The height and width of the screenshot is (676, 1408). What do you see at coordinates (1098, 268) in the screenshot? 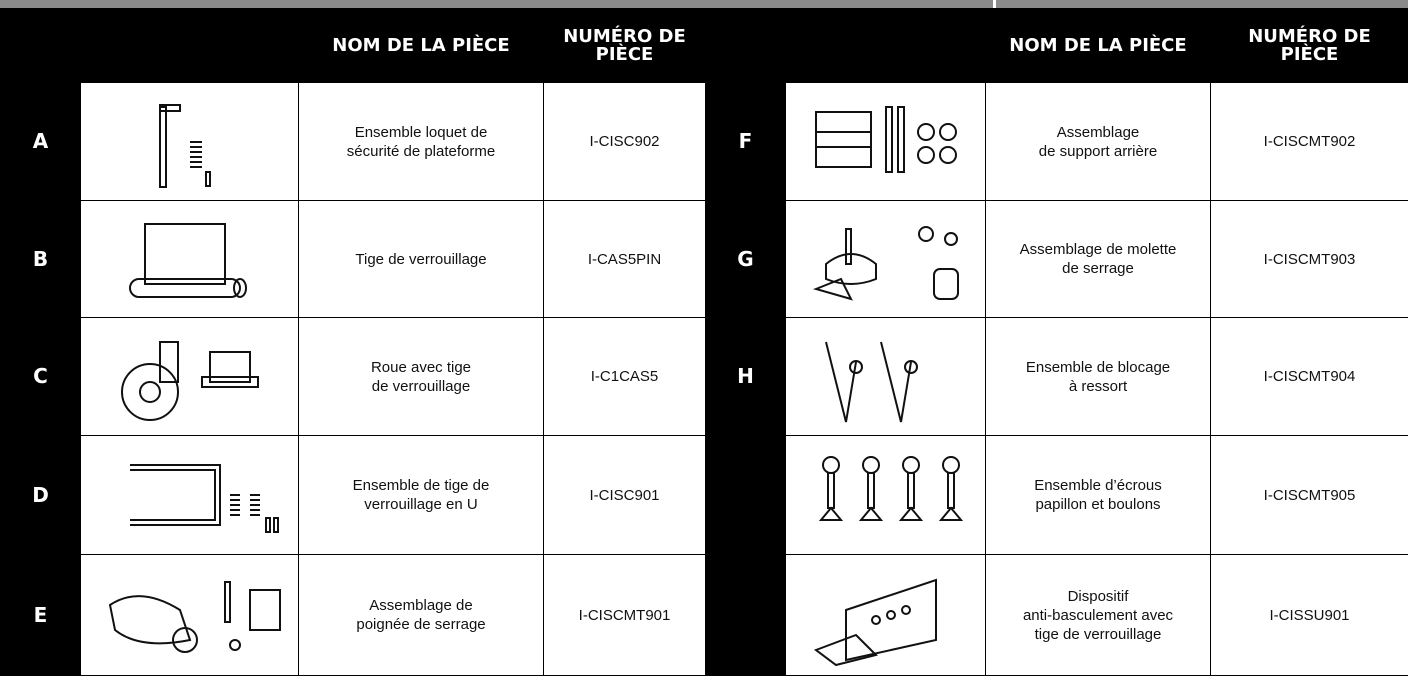
I see `text-line: de serrage` at bounding box center [1098, 268].